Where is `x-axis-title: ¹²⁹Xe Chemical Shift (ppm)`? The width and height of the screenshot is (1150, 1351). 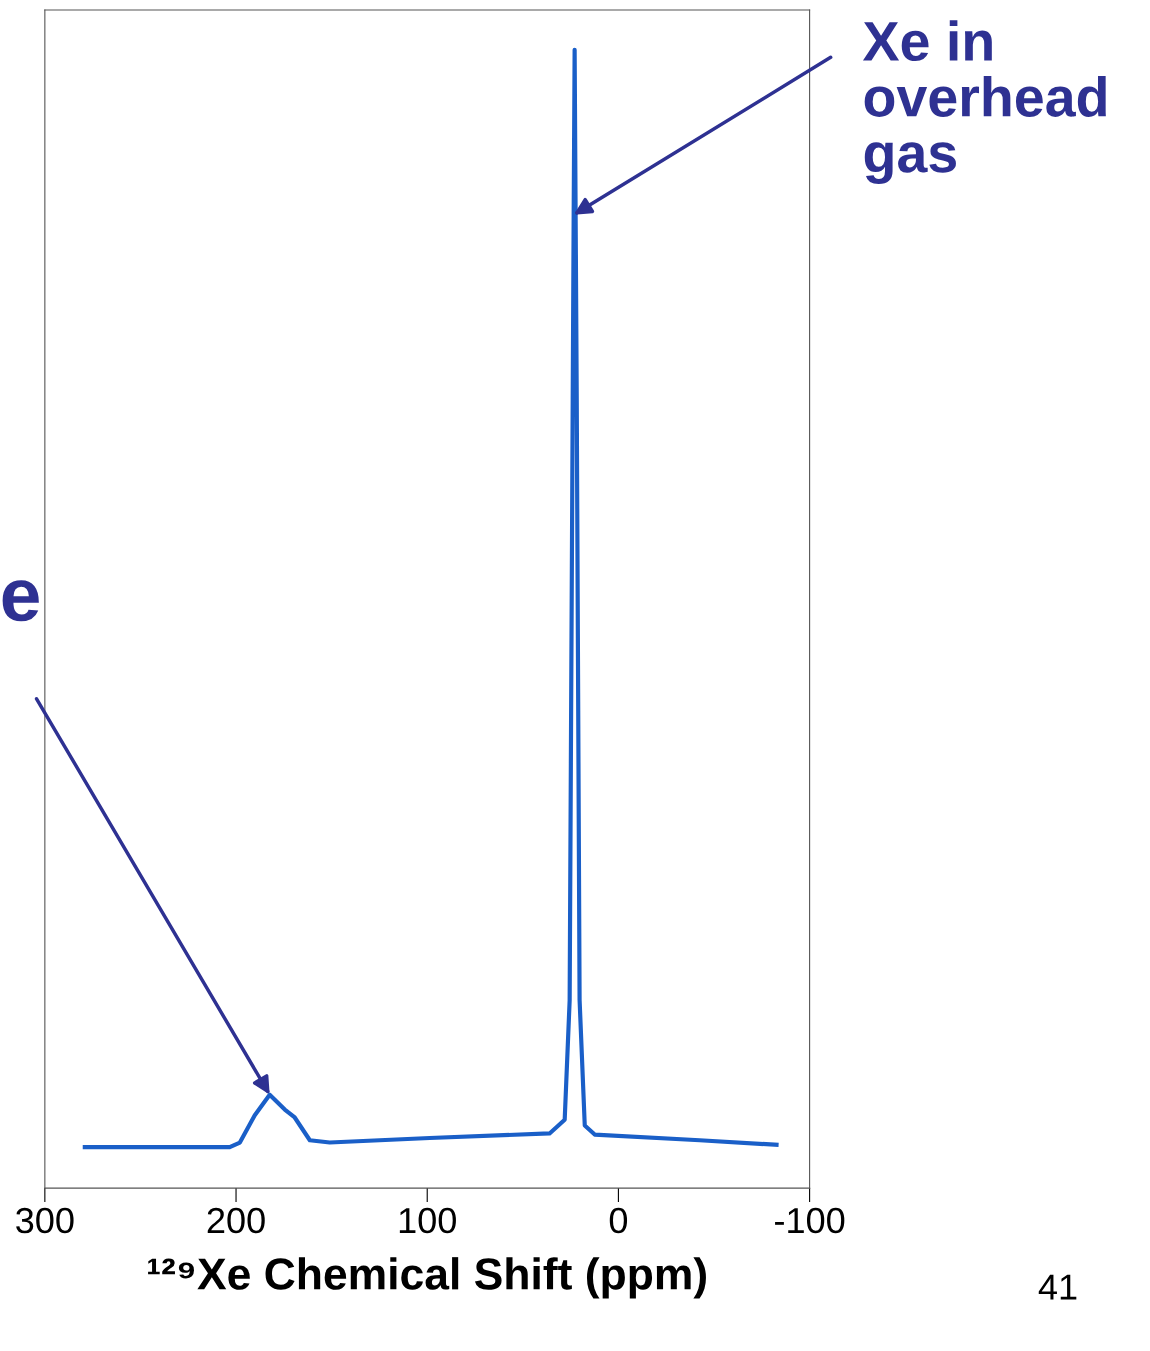
x-axis-title: ¹²⁹Xe Chemical Shift (ppm) is located at coordinates (427, 1278).